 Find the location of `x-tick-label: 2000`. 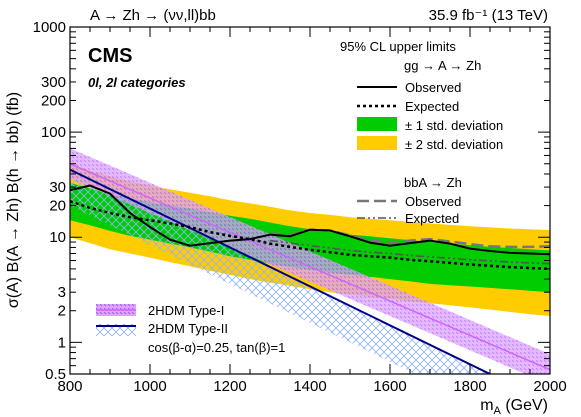

x-tick-label: 2000 is located at coordinates (549, 386).